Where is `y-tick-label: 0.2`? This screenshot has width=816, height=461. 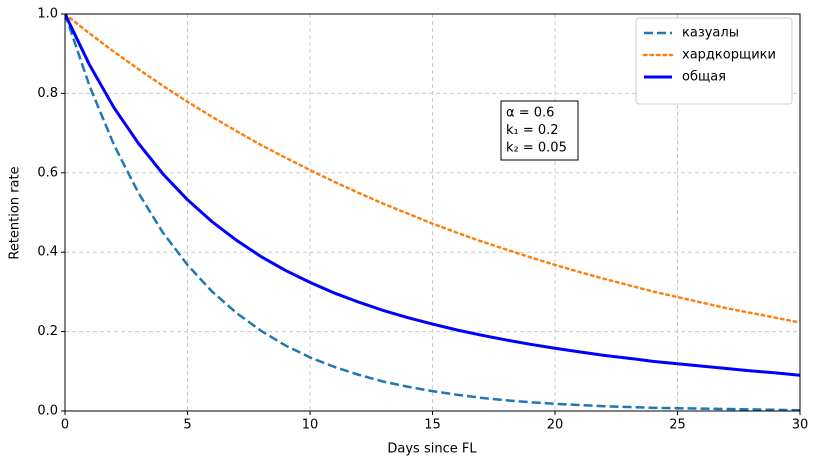
y-tick-label: 0.2 is located at coordinates (47, 331).